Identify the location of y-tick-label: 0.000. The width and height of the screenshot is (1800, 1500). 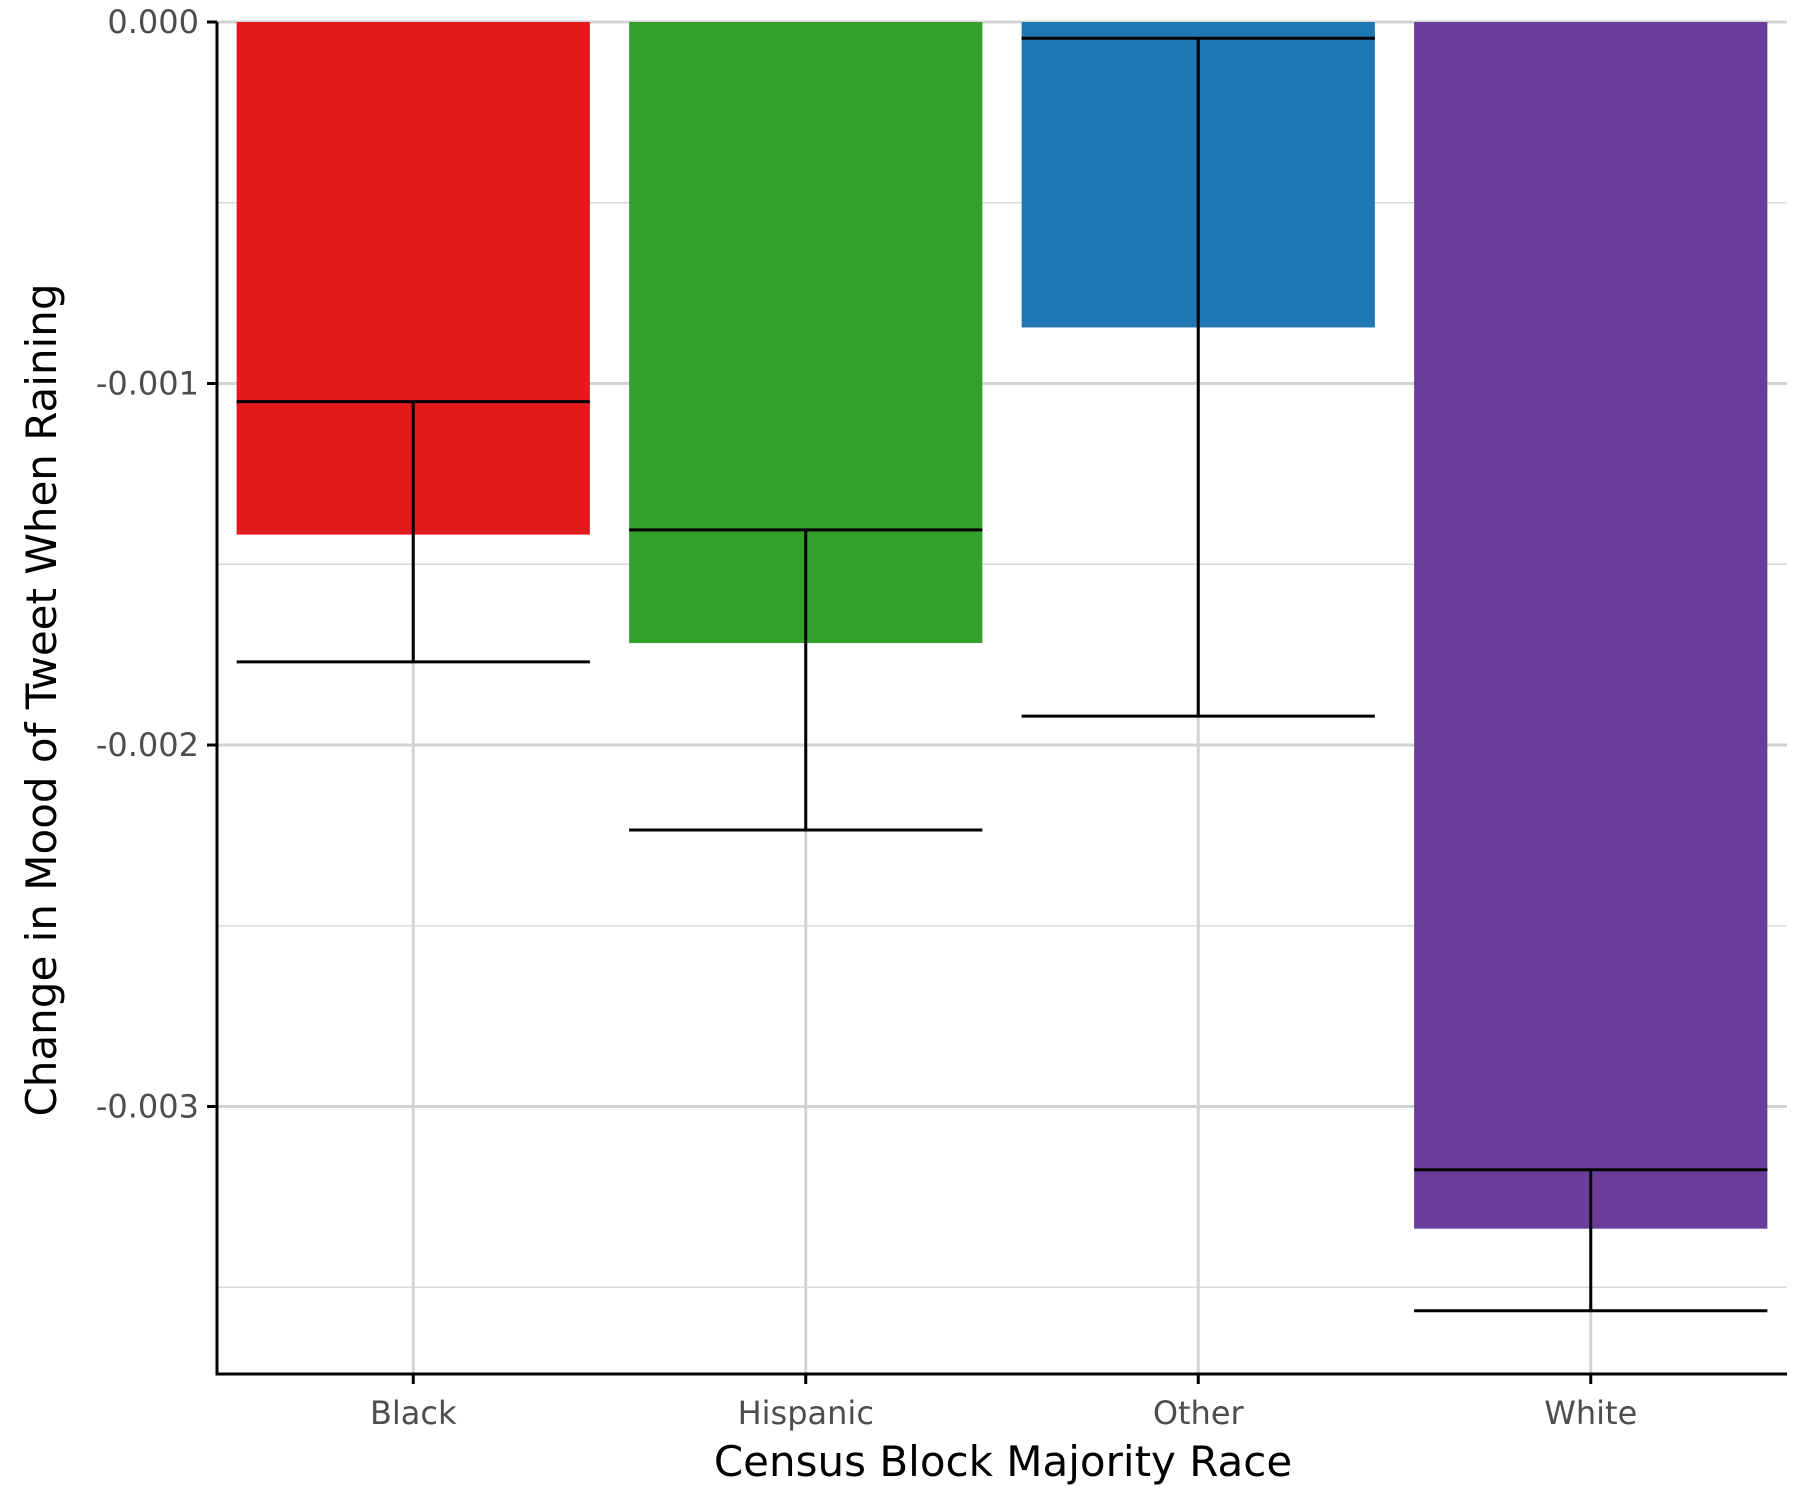
(153, 22).